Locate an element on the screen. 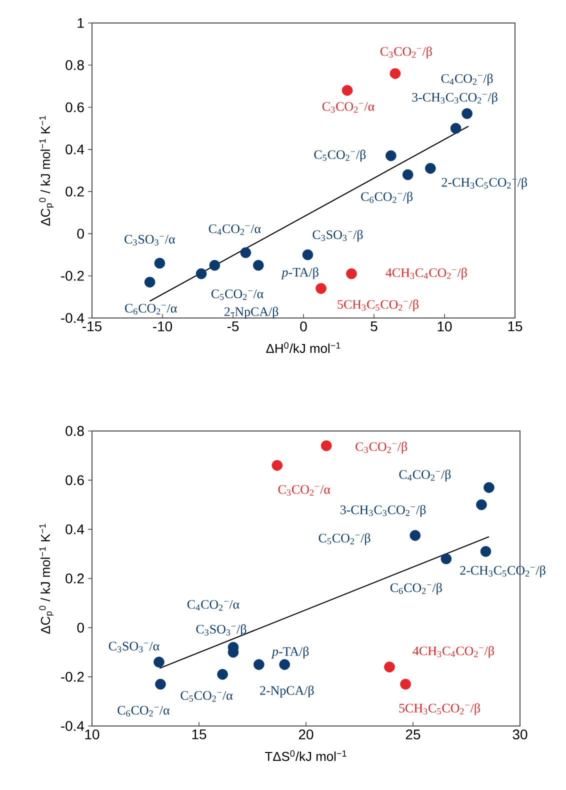 The width and height of the screenshot is (566, 790). x-axis-title: TΔS$^{0}$/kJ mol$^{−1}$ is located at coordinates (305, 756).